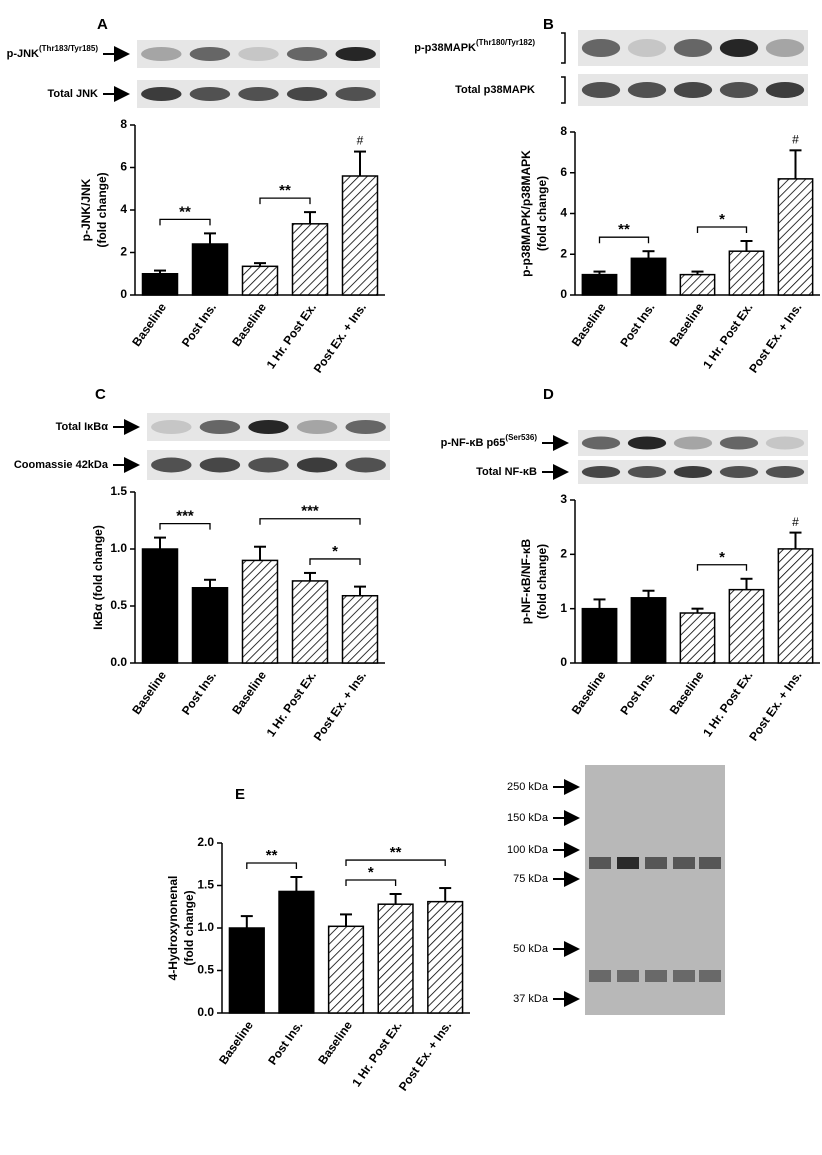 This screenshot has width=822, height=1155. I want to click on y-tick-label: 2, so click(123, 252).